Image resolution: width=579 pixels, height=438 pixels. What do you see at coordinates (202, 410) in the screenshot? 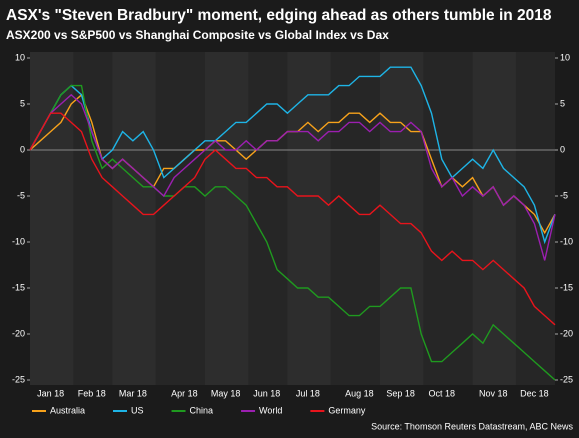
I see `legend-label: China` at bounding box center [202, 410].